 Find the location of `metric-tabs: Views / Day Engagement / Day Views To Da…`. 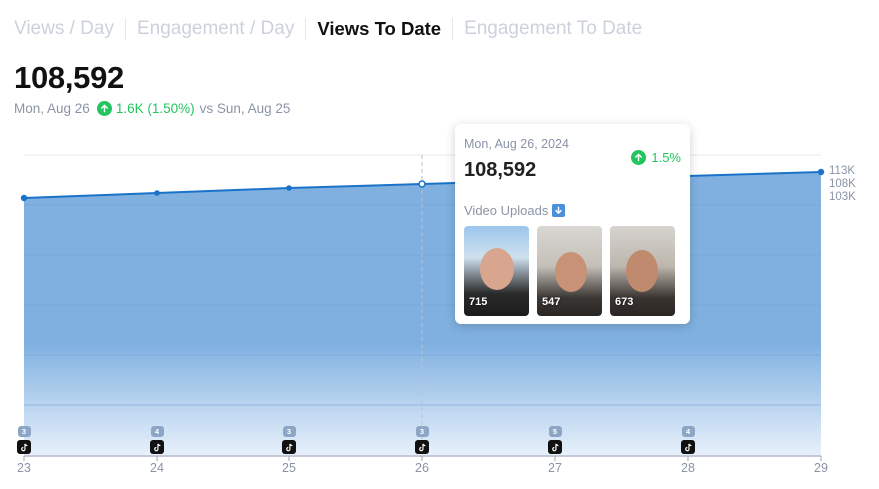

metric-tabs: Views / Day Engagement / Day Views To Da… is located at coordinates (328, 29).